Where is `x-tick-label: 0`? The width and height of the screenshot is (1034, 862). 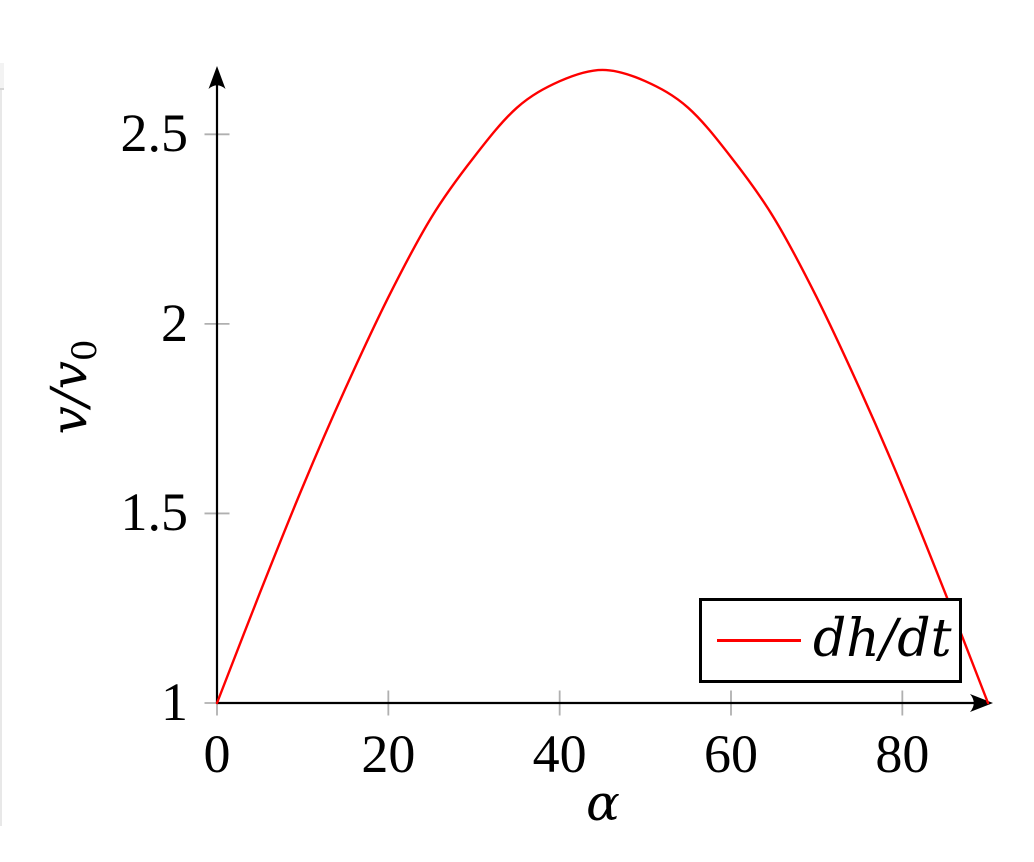
x-tick-label: 0 is located at coordinates (217, 754).